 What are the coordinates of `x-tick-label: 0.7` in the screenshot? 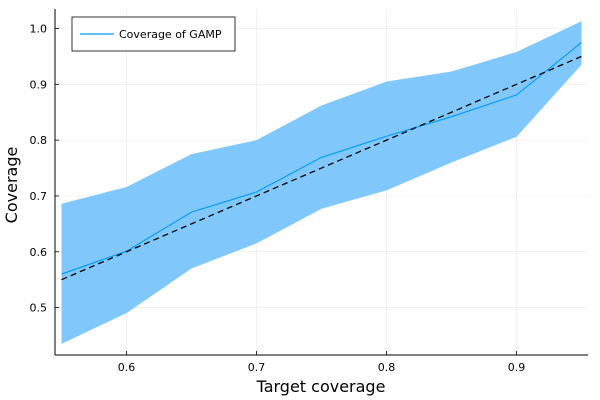 It's located at (257, 367).